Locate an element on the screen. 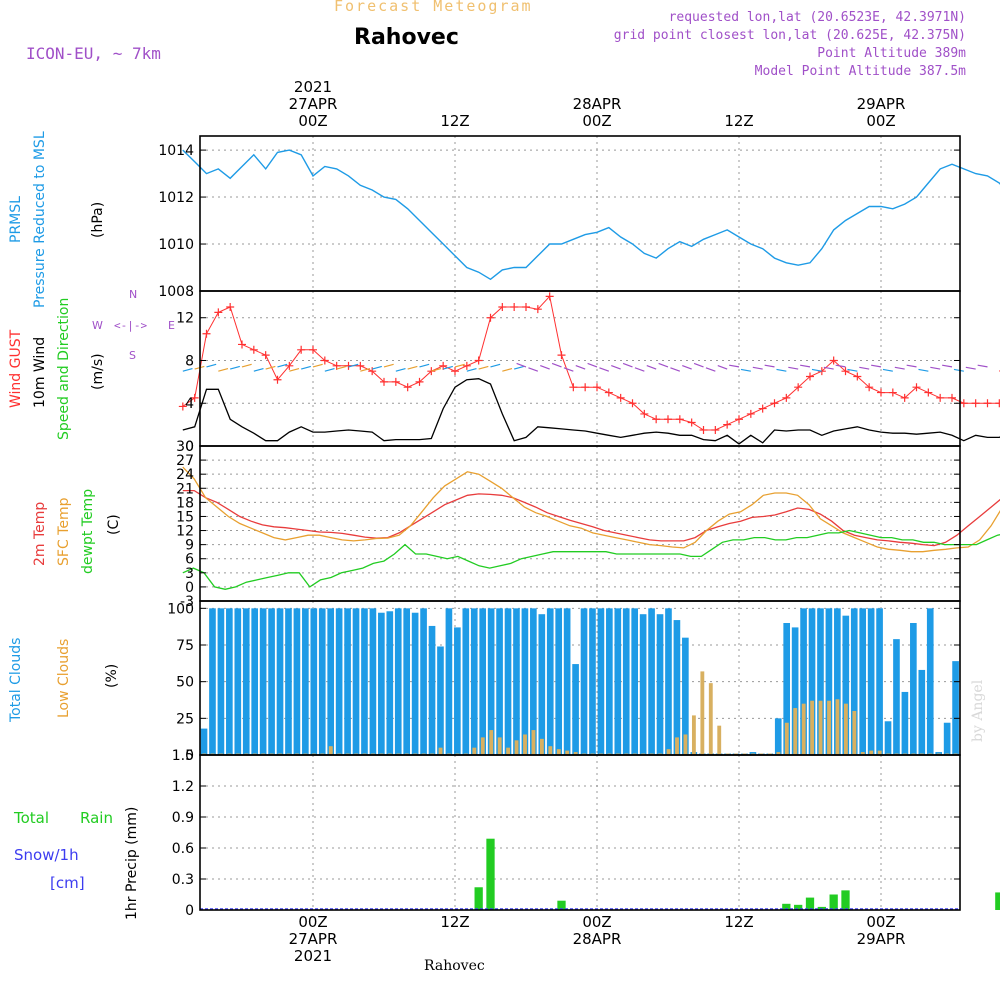  point-altitude: Point Altitude 389m is located at coordinates (891, 53).